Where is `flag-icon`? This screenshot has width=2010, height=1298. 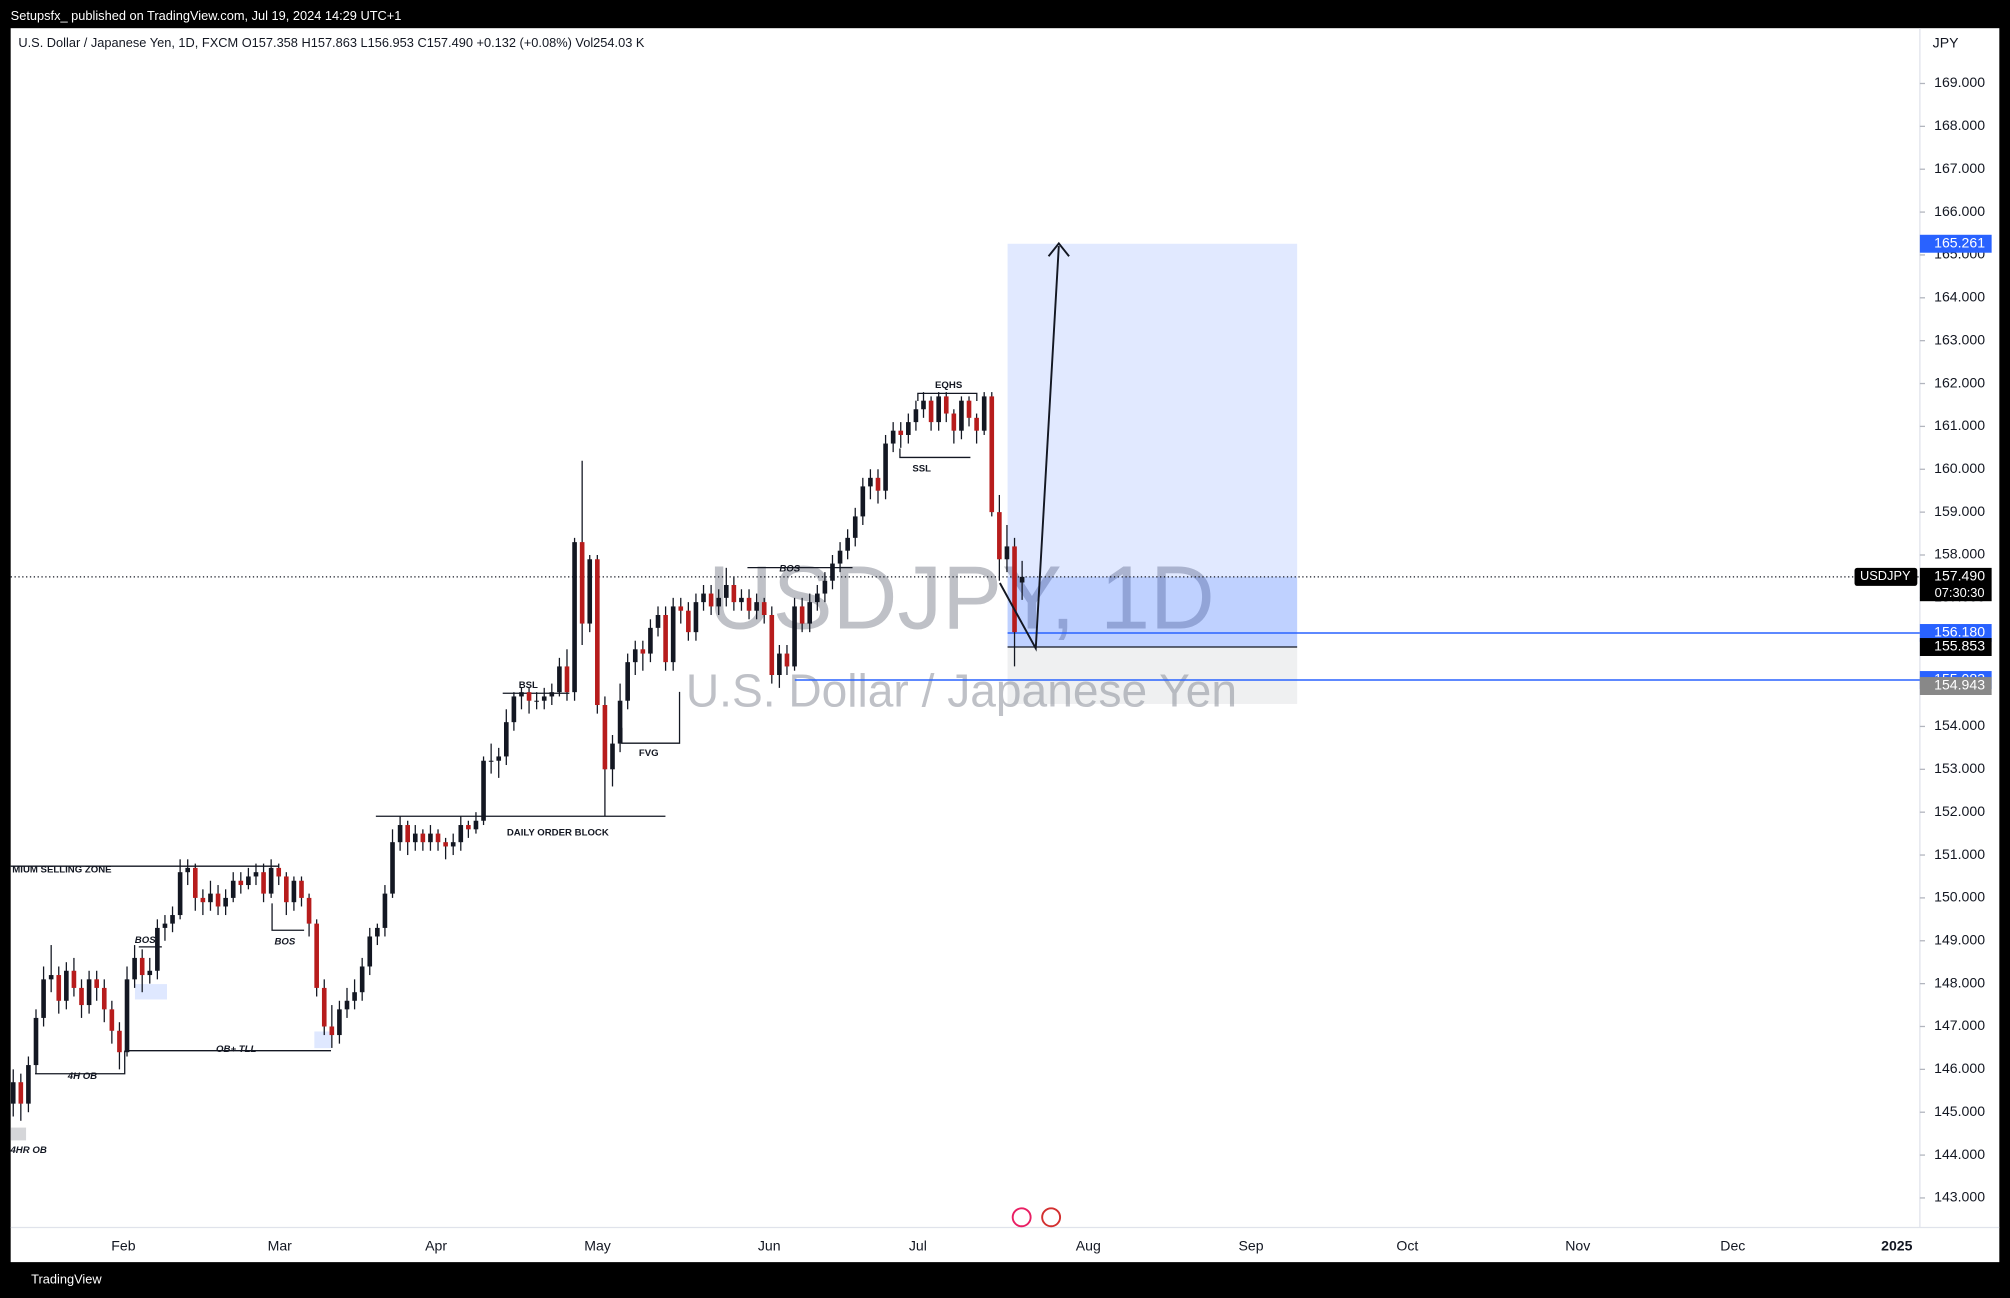 flag-icon is located at coordinates (1051, 1217).